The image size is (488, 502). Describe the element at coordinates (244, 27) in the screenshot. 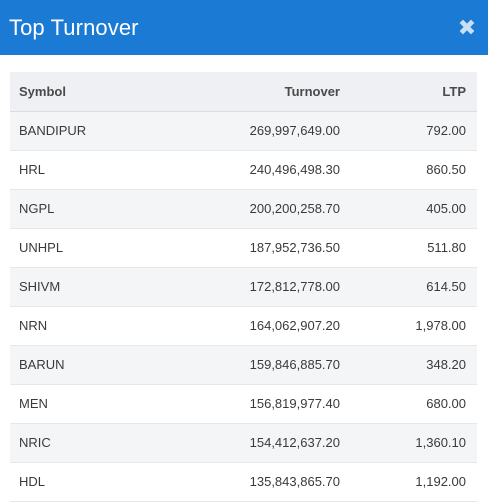

I see `modal-header: Top Turnover ✖` at that location.